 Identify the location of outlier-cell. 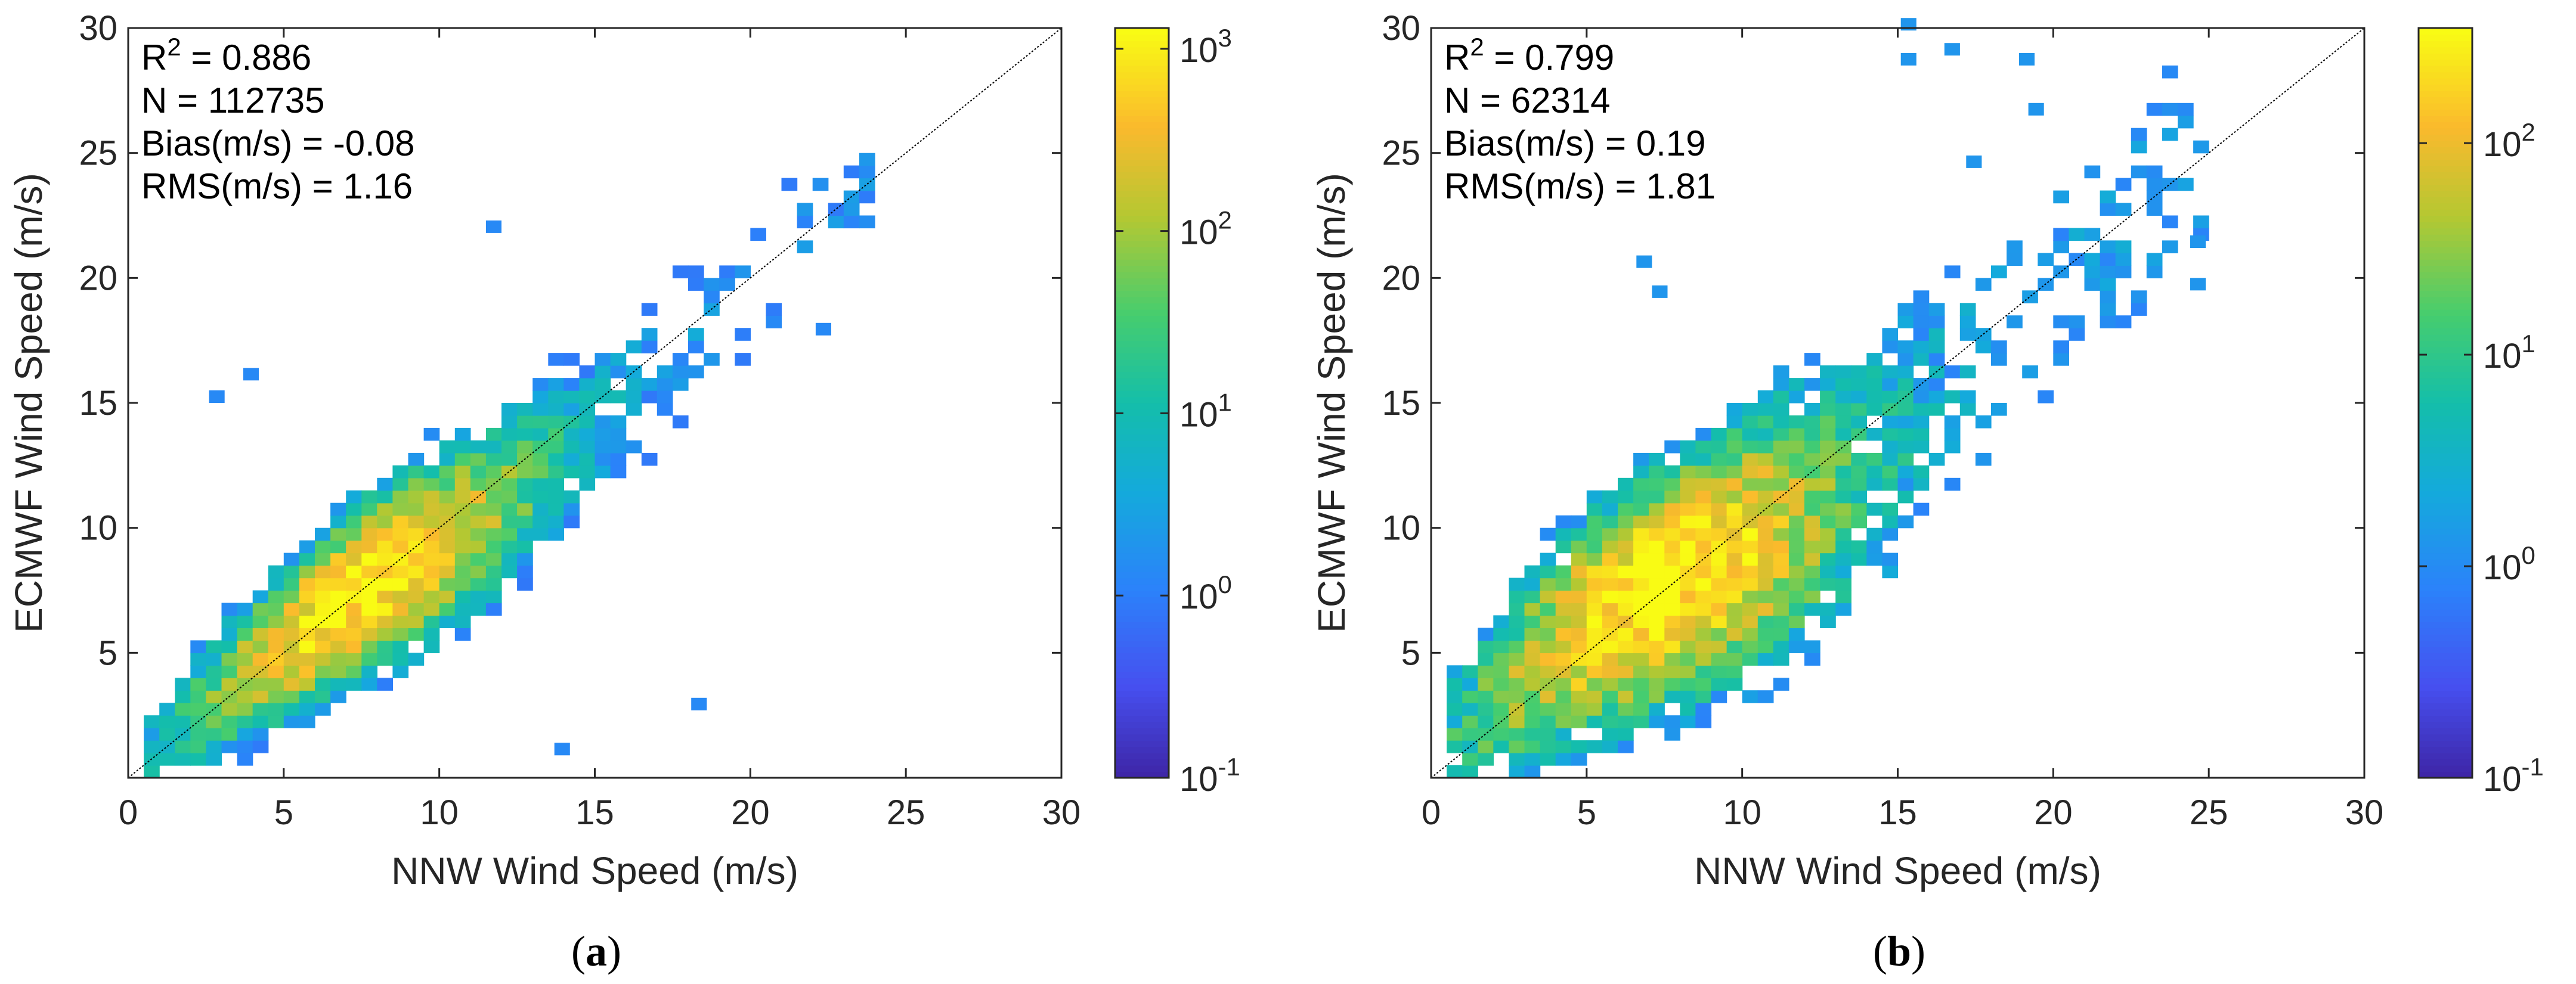
(2198, 241).